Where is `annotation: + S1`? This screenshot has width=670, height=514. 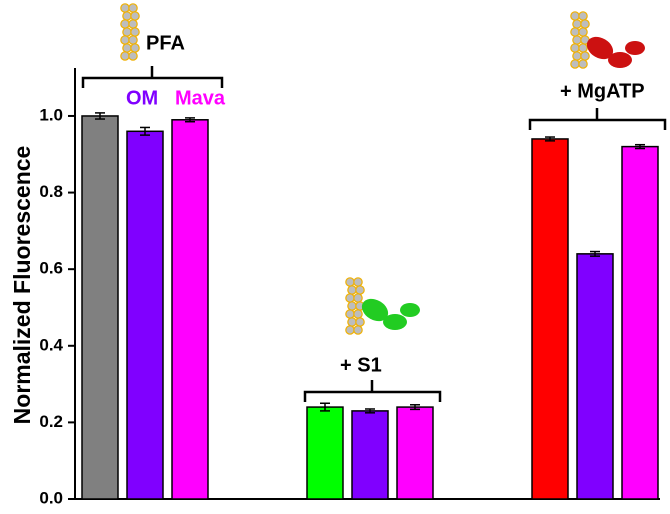
annotation: + S1 is located at coordinates (361, 365).